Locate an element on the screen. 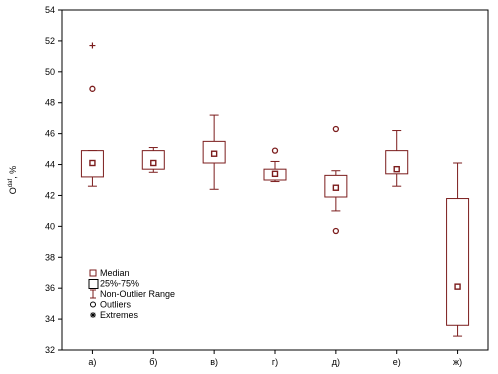 The image size is (498, 374). y-tick-label: 32 is located at coordinates (50, 350).